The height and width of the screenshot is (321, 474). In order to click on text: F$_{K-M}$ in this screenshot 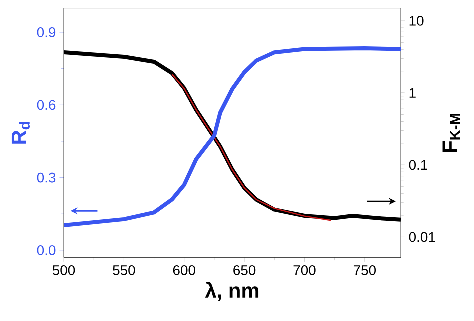, I will do `click(451, 133)`.